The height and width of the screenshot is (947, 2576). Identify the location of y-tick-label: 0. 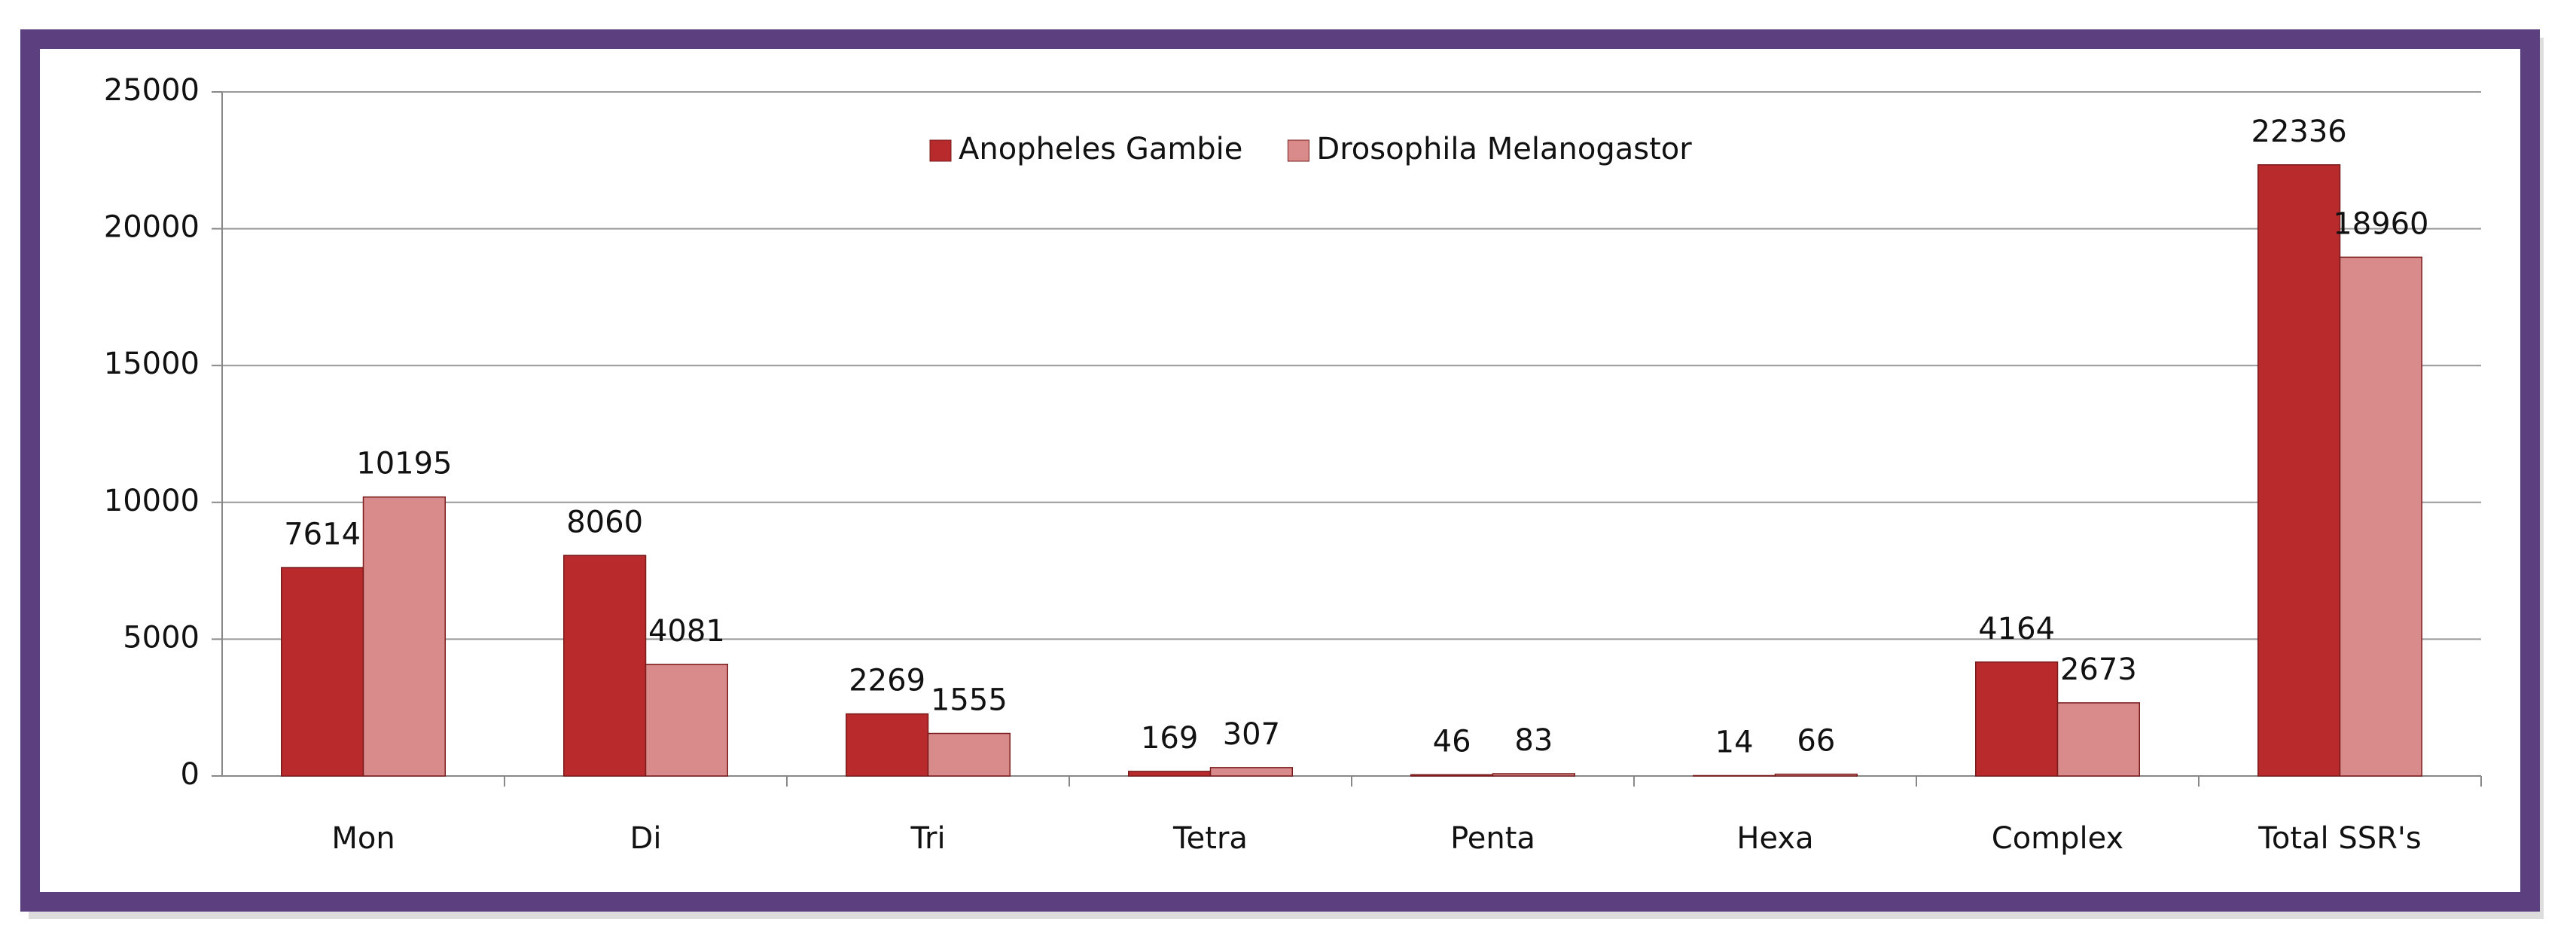
(190, 774).